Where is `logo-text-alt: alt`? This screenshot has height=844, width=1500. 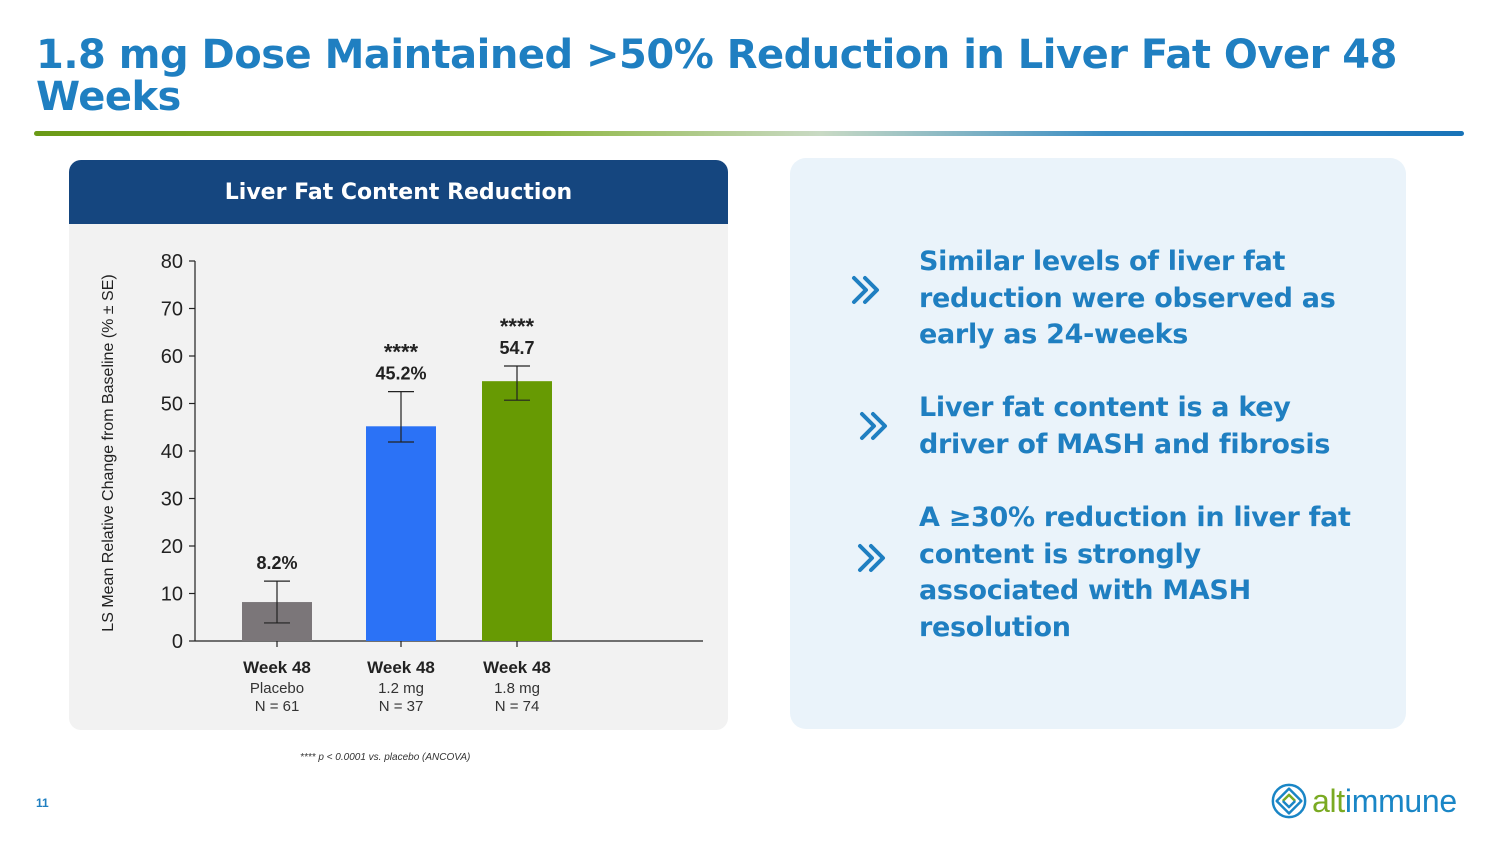
logo-text-alt: alt is located at coordinates (1328, 801).